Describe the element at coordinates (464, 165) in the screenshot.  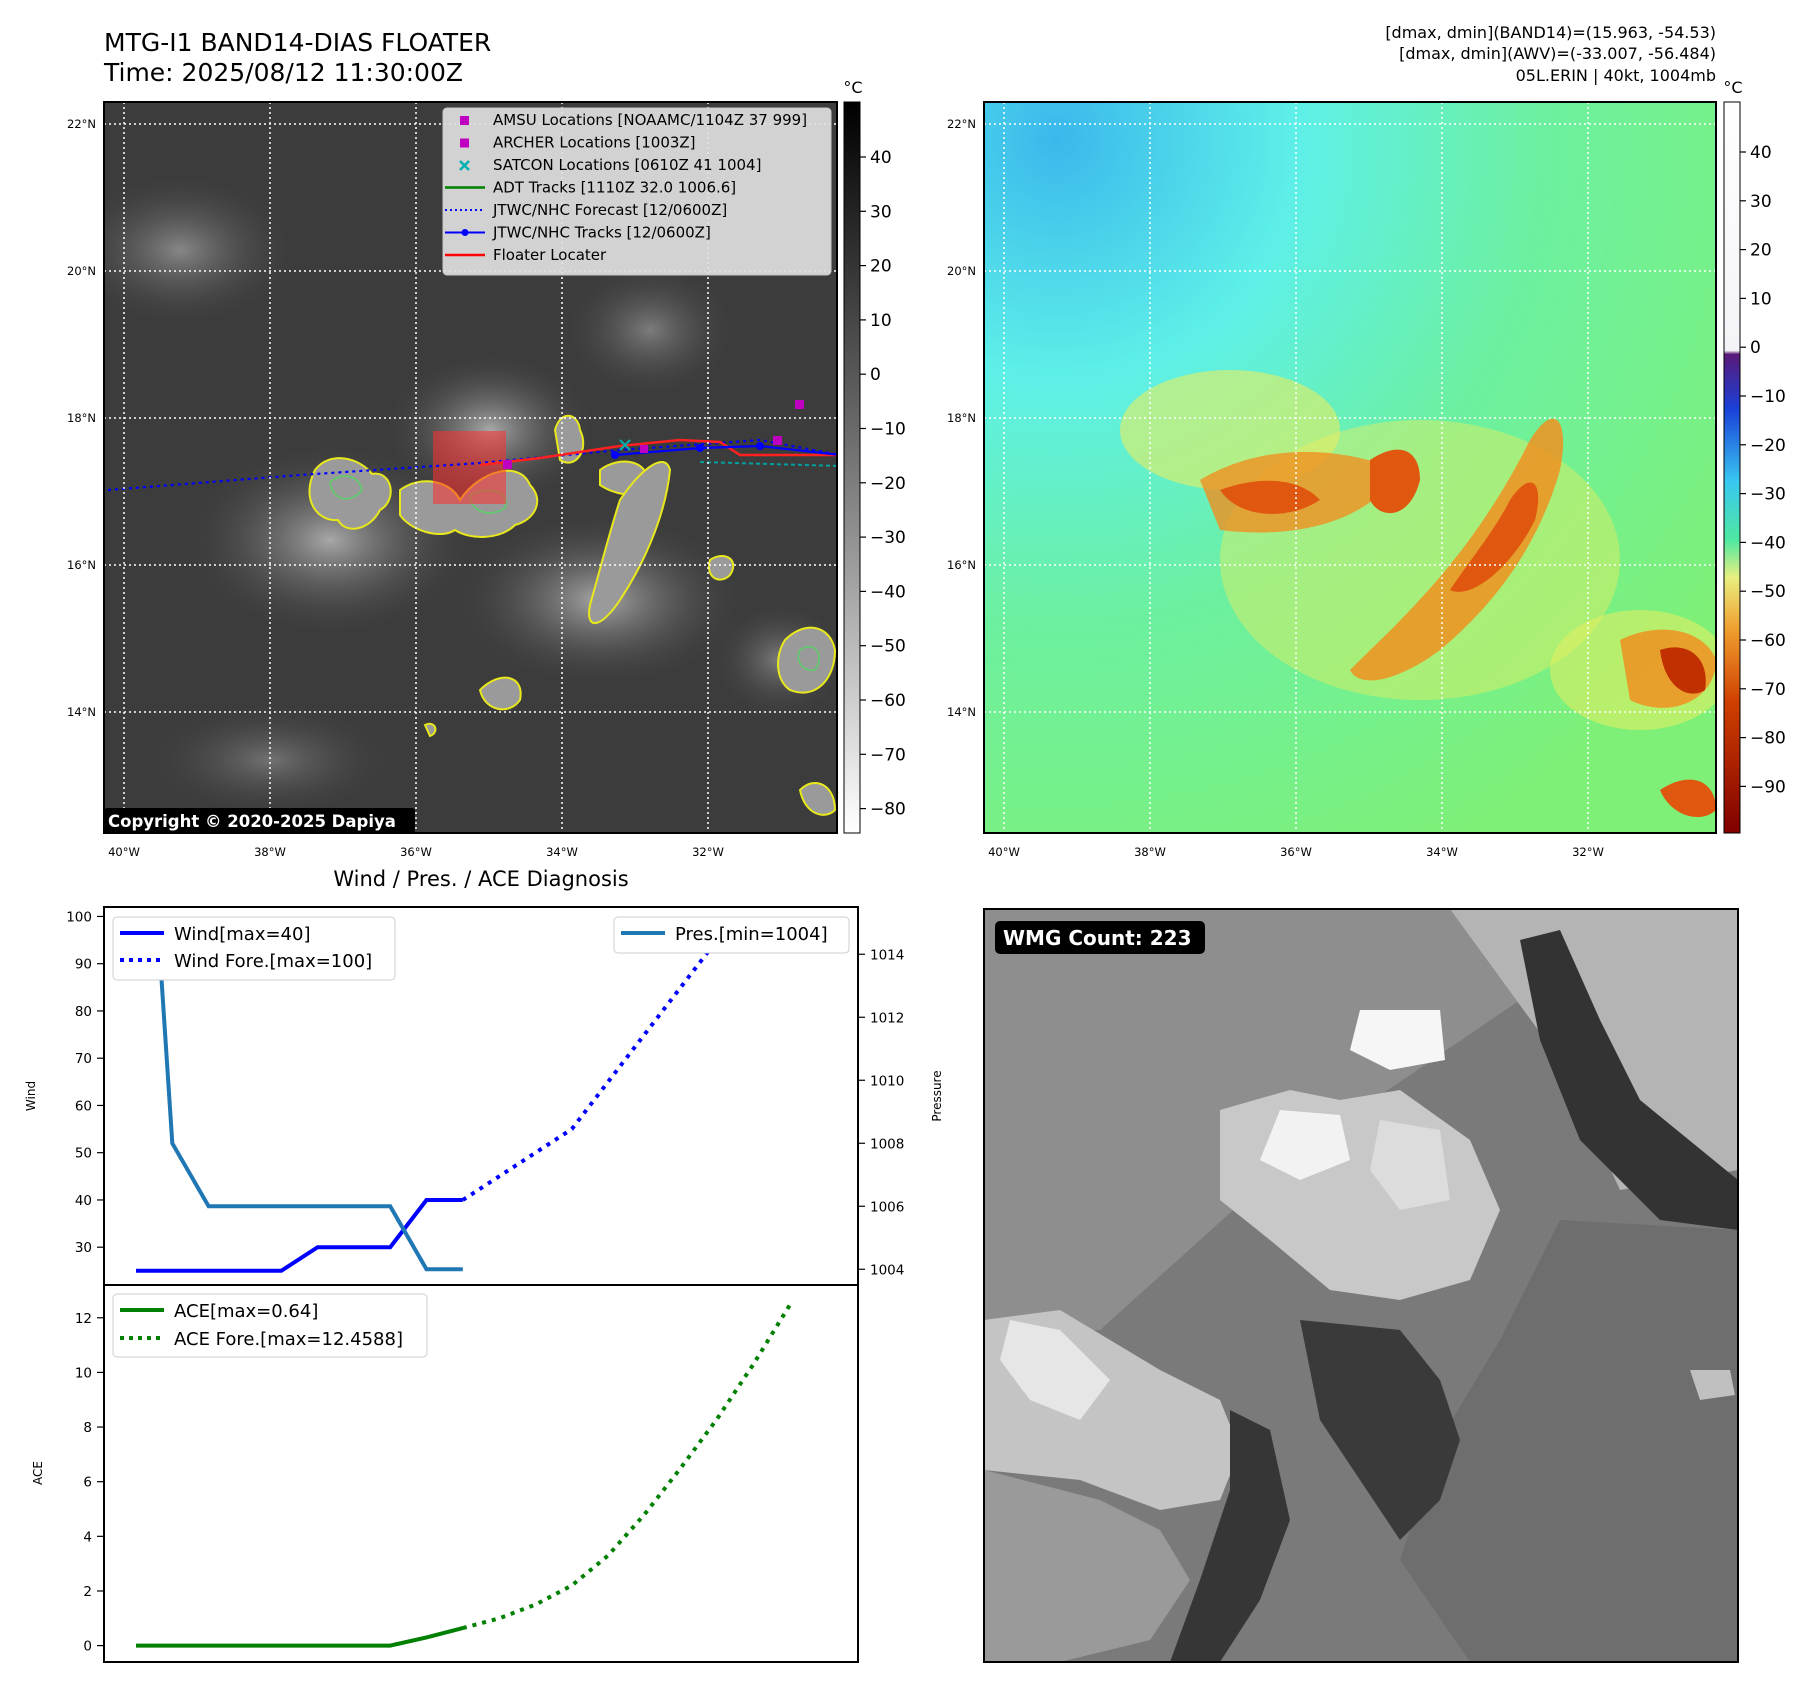
I see `legend-x-icon` at that location.